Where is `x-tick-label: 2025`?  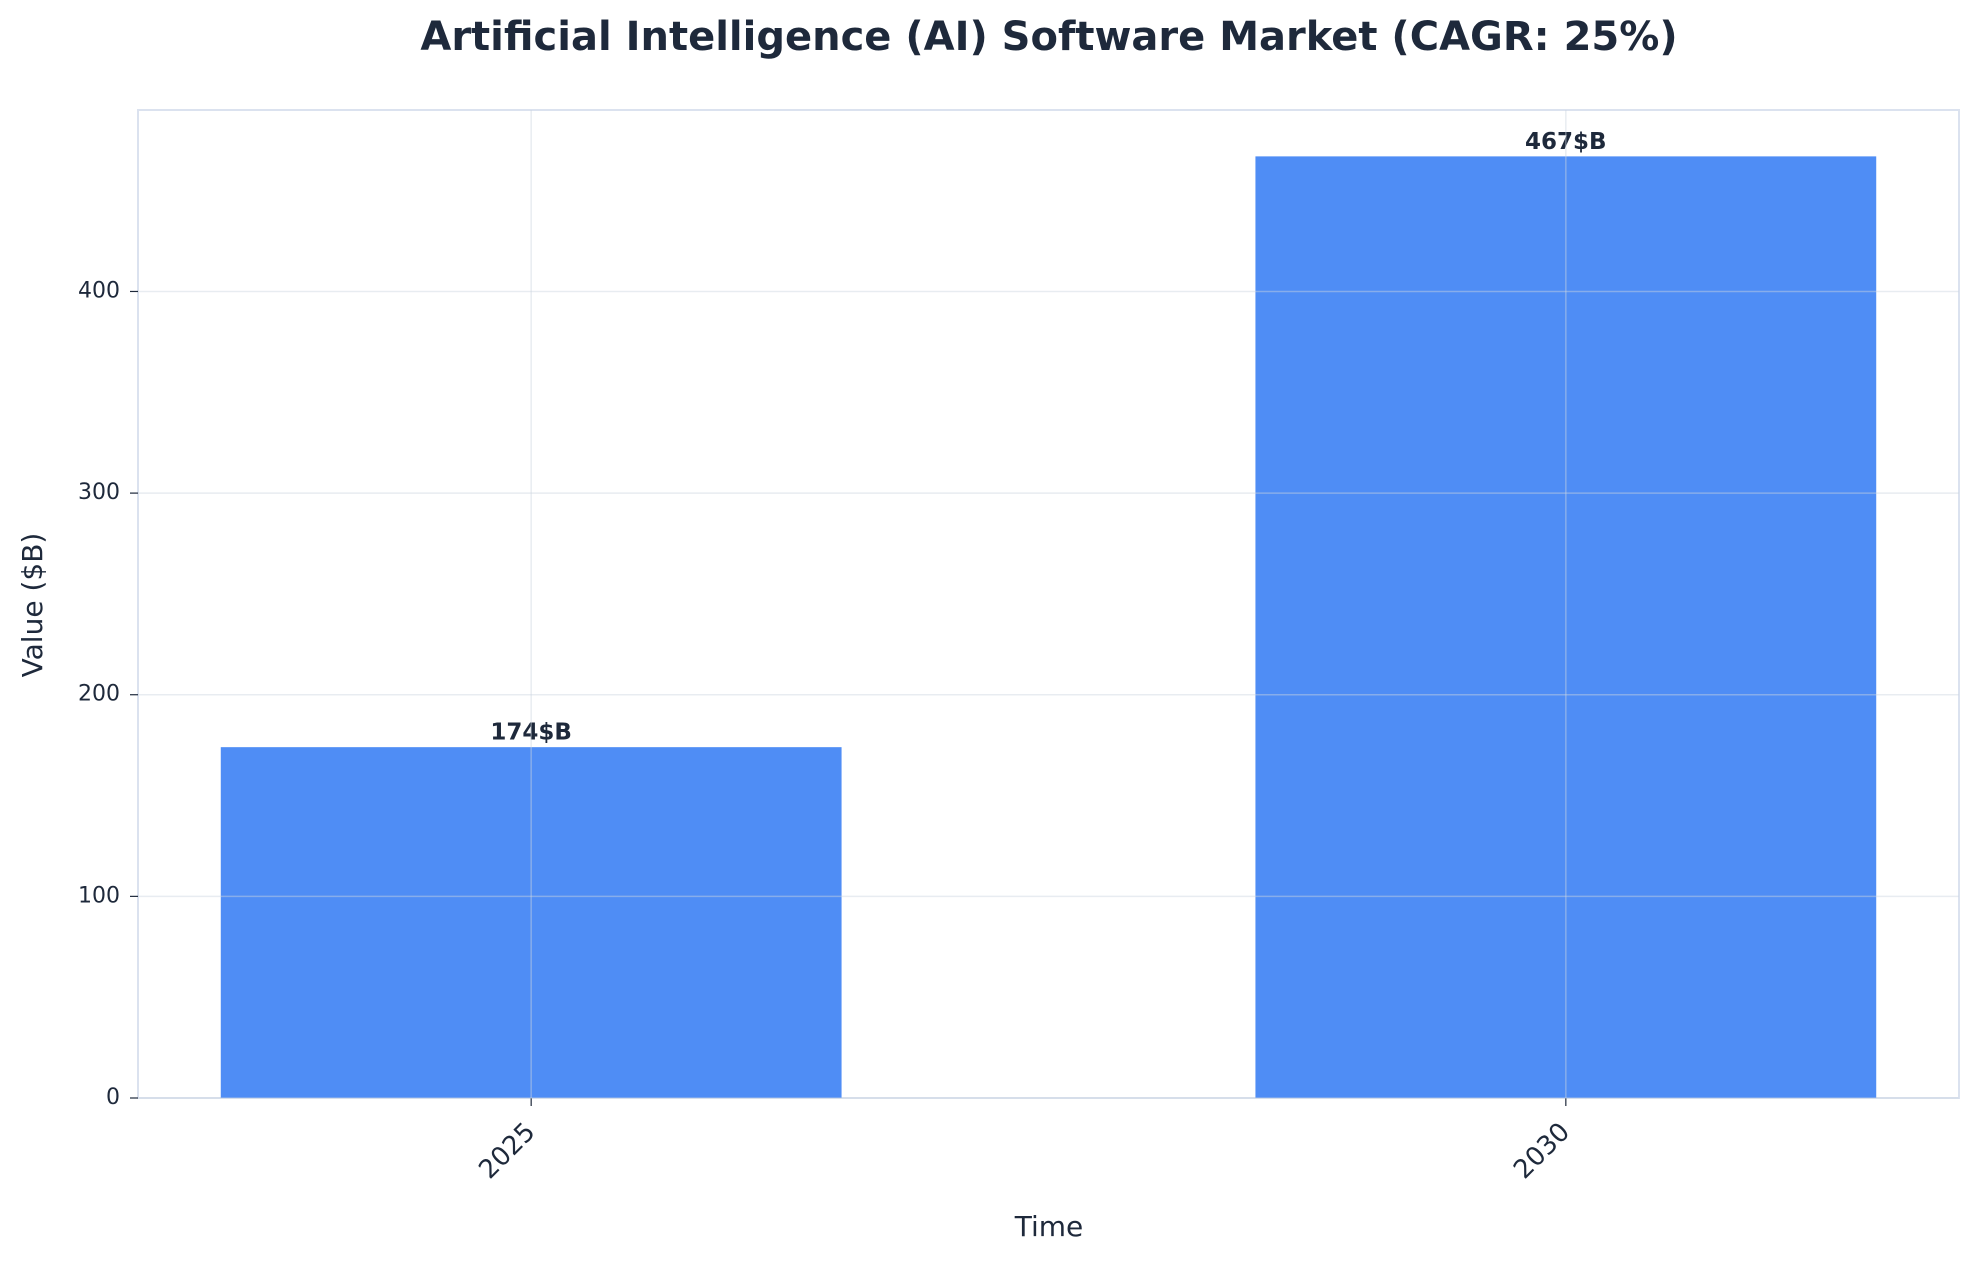 x-tick-label: 2025 is located at coordinates (507, 1151).